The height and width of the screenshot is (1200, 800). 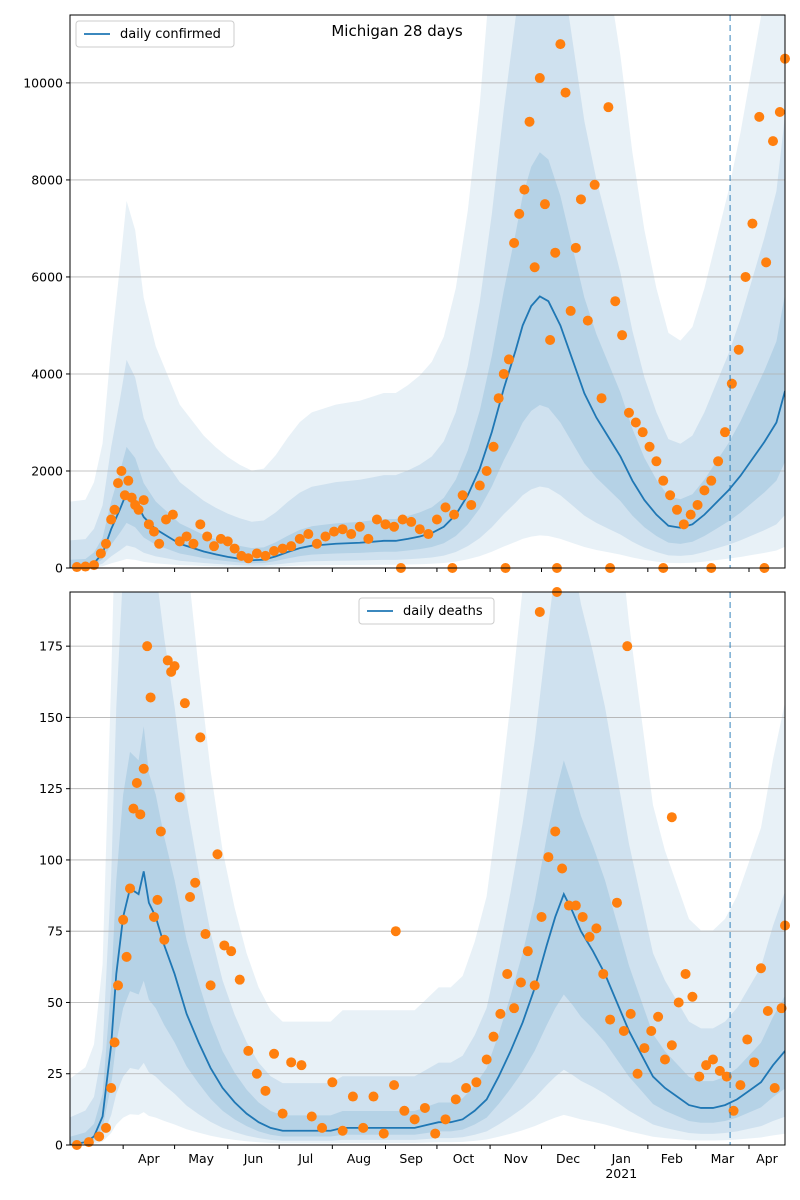 I want to click on deaths-x-tick-label: Sep, so click(x=411, y=1158).